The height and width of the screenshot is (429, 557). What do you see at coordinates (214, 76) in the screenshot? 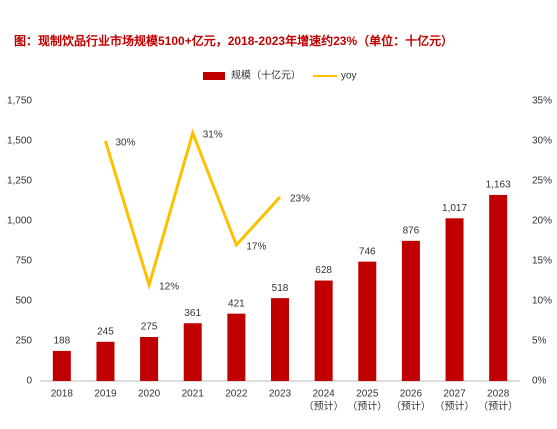
I see `legend-swatch` at bounding box center [214, 76].